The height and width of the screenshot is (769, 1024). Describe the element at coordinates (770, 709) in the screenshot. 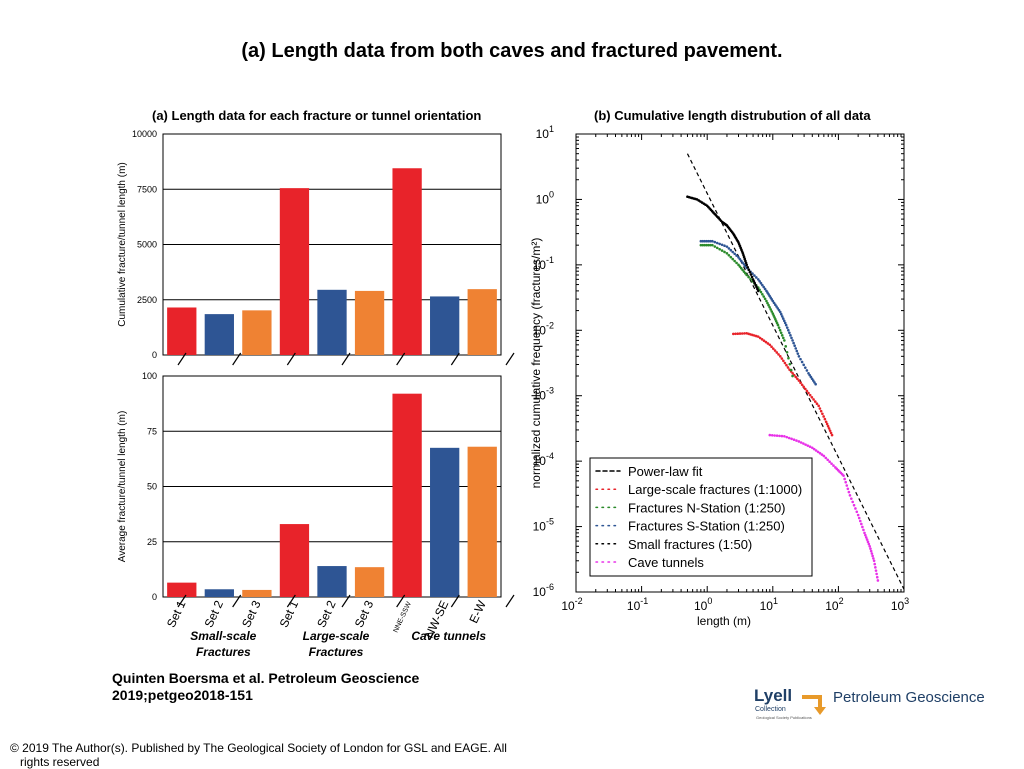

I see `logo-collection: Collection` at that location.